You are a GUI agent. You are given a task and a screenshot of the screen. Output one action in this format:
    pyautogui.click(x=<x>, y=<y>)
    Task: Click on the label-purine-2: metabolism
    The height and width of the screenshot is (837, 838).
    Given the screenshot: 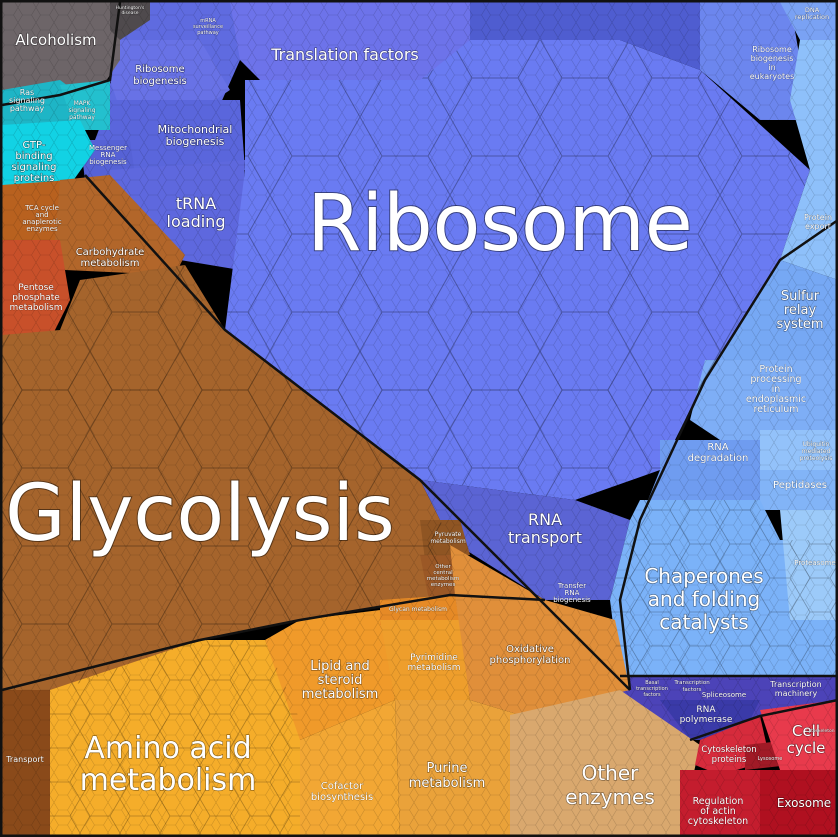 What is the action you would take?
    pyautogui.click(x=447, y=783)
    